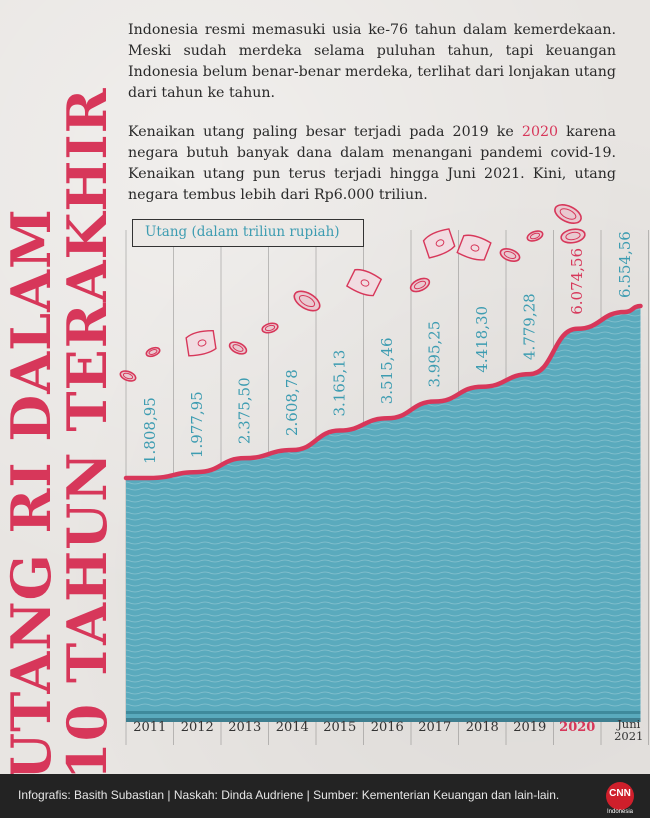 Image resolution: width=650 pixels, height=818 pixels. Describe the element at coordinates (620, 793) in the screenshot. I see `logo-text: CNN` at that location.